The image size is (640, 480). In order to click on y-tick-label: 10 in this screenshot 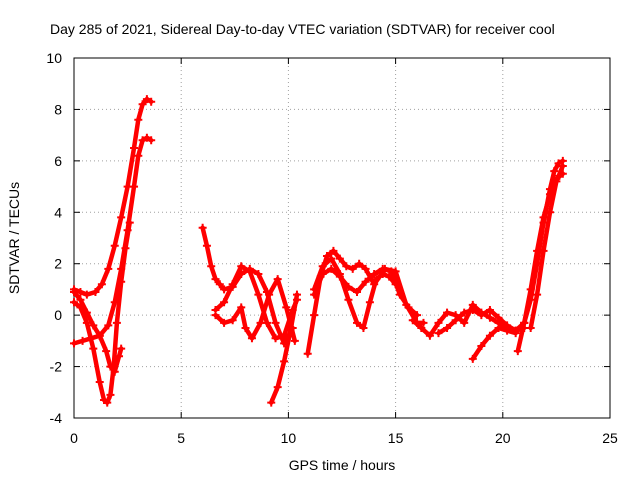, I will do `click(54, 58)`.